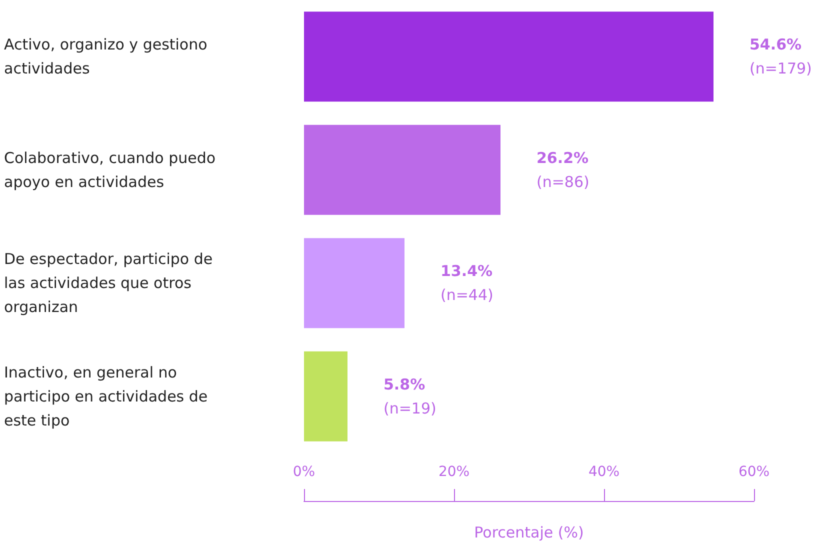 Image resolution: width=834 pixels, height=549 pixels. I want to click on x-axis-title: Porcentaje (%), so click(529, 533).